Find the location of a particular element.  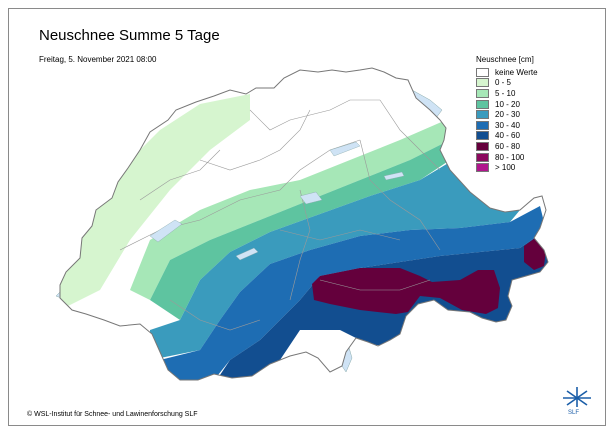

legend-label: 10 - 20 is located at coordinates (507, 104).